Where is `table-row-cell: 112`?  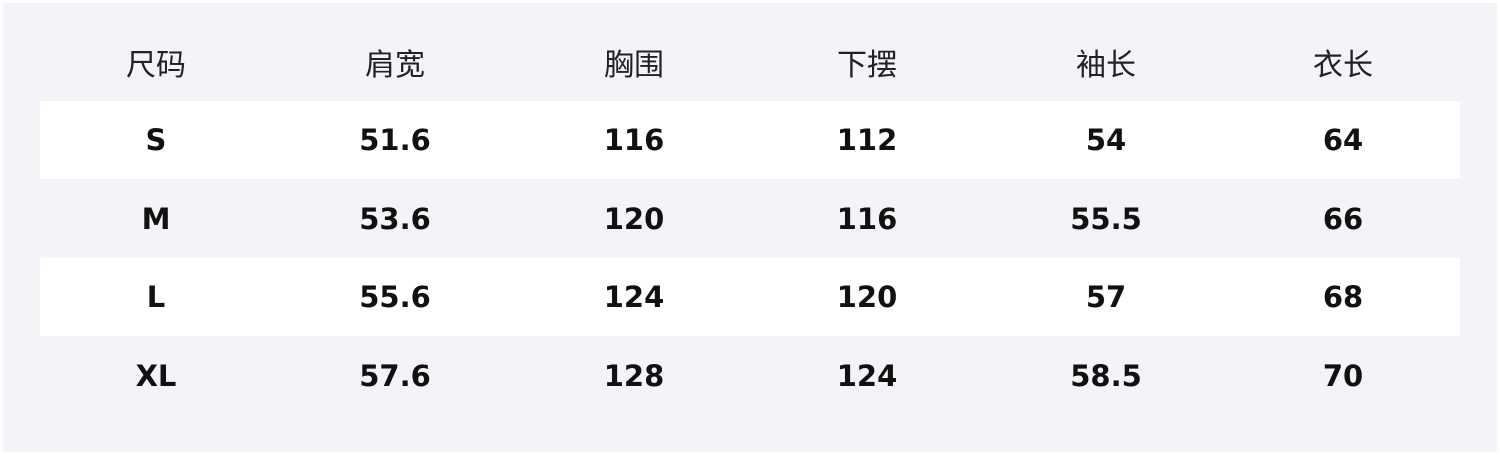
table-row-cell: 112 is located at coordinates (867, 140).